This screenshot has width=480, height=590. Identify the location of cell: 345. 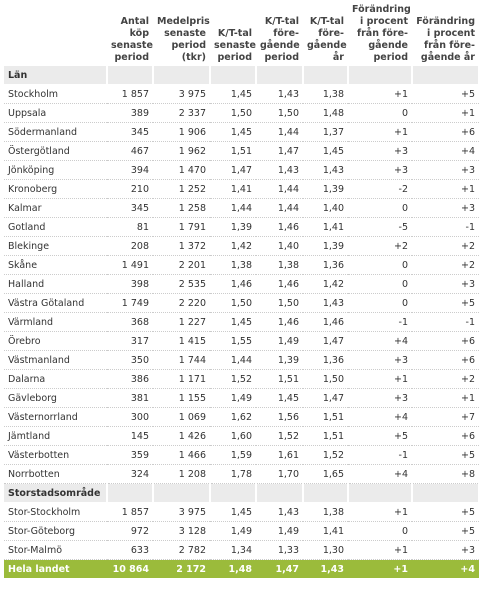
(130, 132).